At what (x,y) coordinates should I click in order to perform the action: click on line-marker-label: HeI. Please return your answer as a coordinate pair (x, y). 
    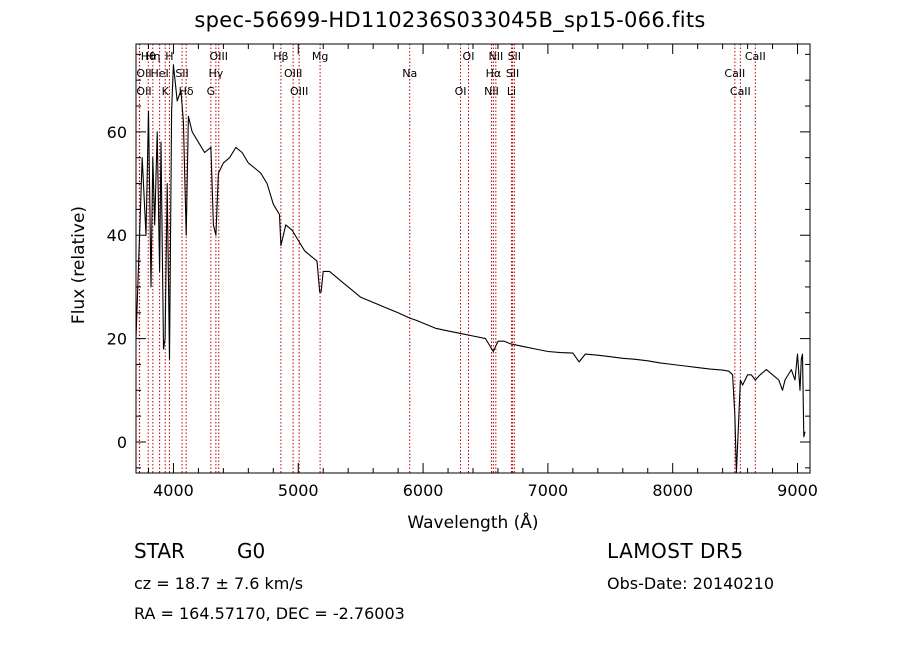
    Looking at the image, I should click on (159, 73).